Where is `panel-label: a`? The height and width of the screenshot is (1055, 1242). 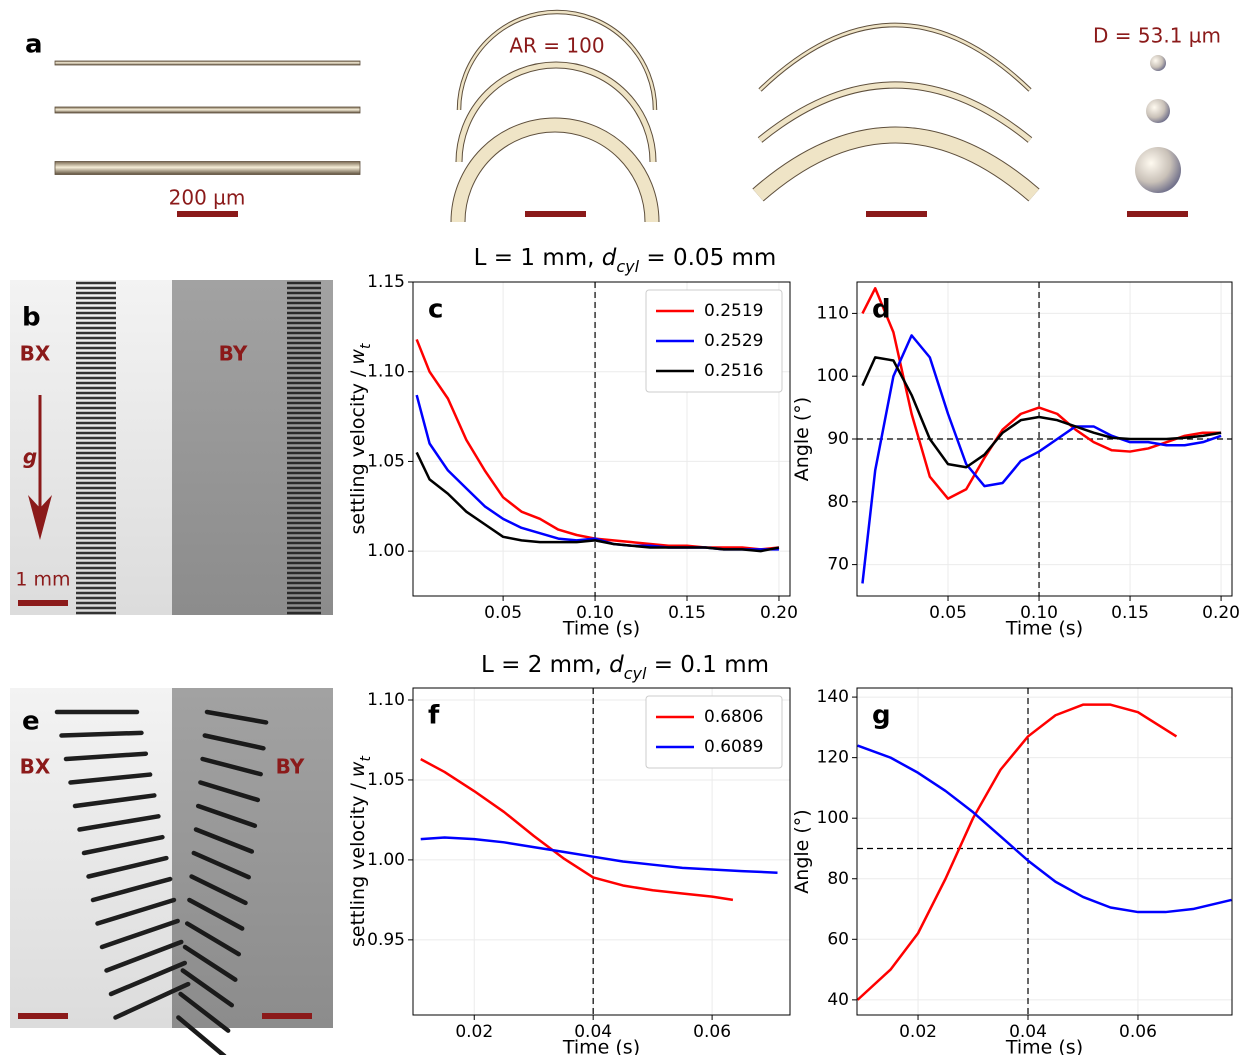 panel-label: a is located at coordinates (34, 45).